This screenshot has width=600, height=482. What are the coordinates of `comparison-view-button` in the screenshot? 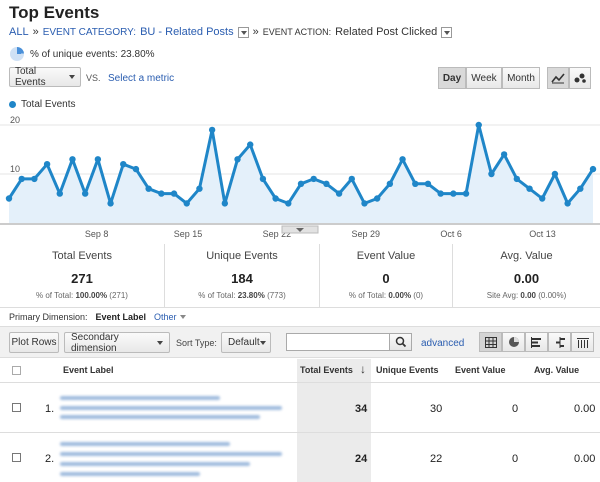 It's located at (559, 342).